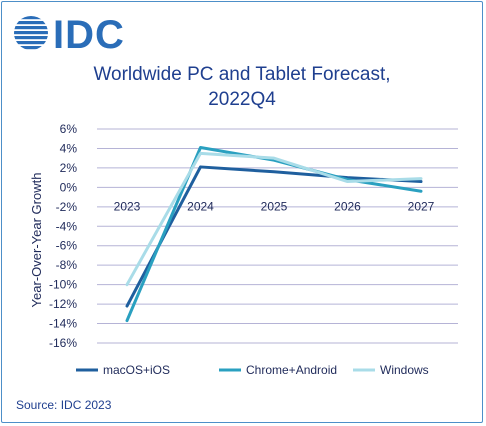 The height and width of the screenshot is (426, 486). I want to click on y-tick-label: -16%, so click(63, 343).